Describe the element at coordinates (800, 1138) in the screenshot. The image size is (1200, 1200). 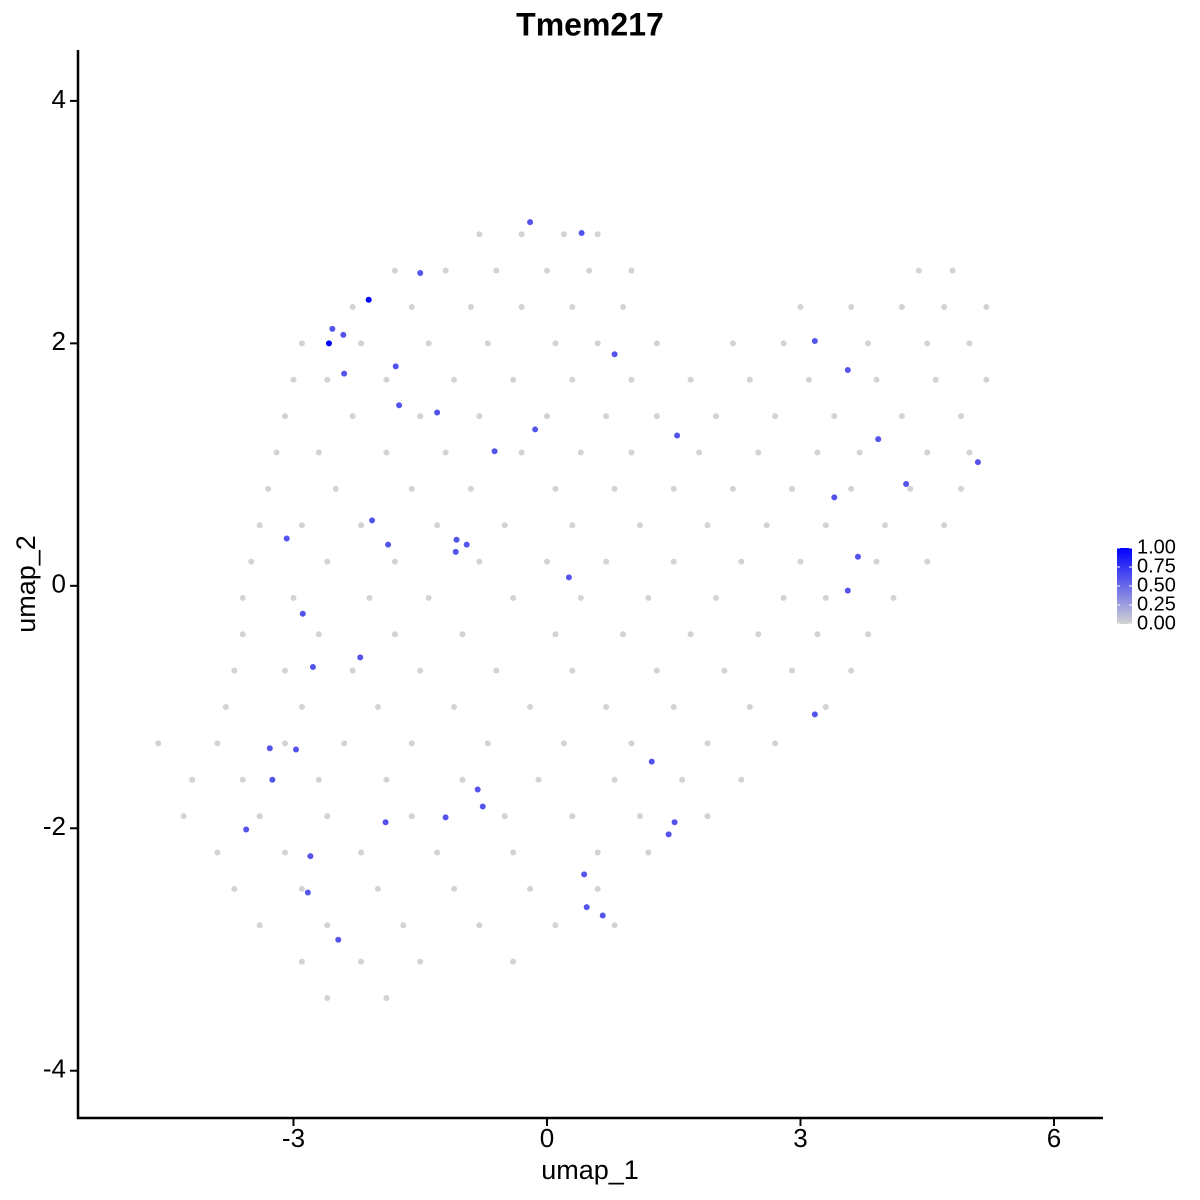
I see `x-tick-label: 3` at that location.